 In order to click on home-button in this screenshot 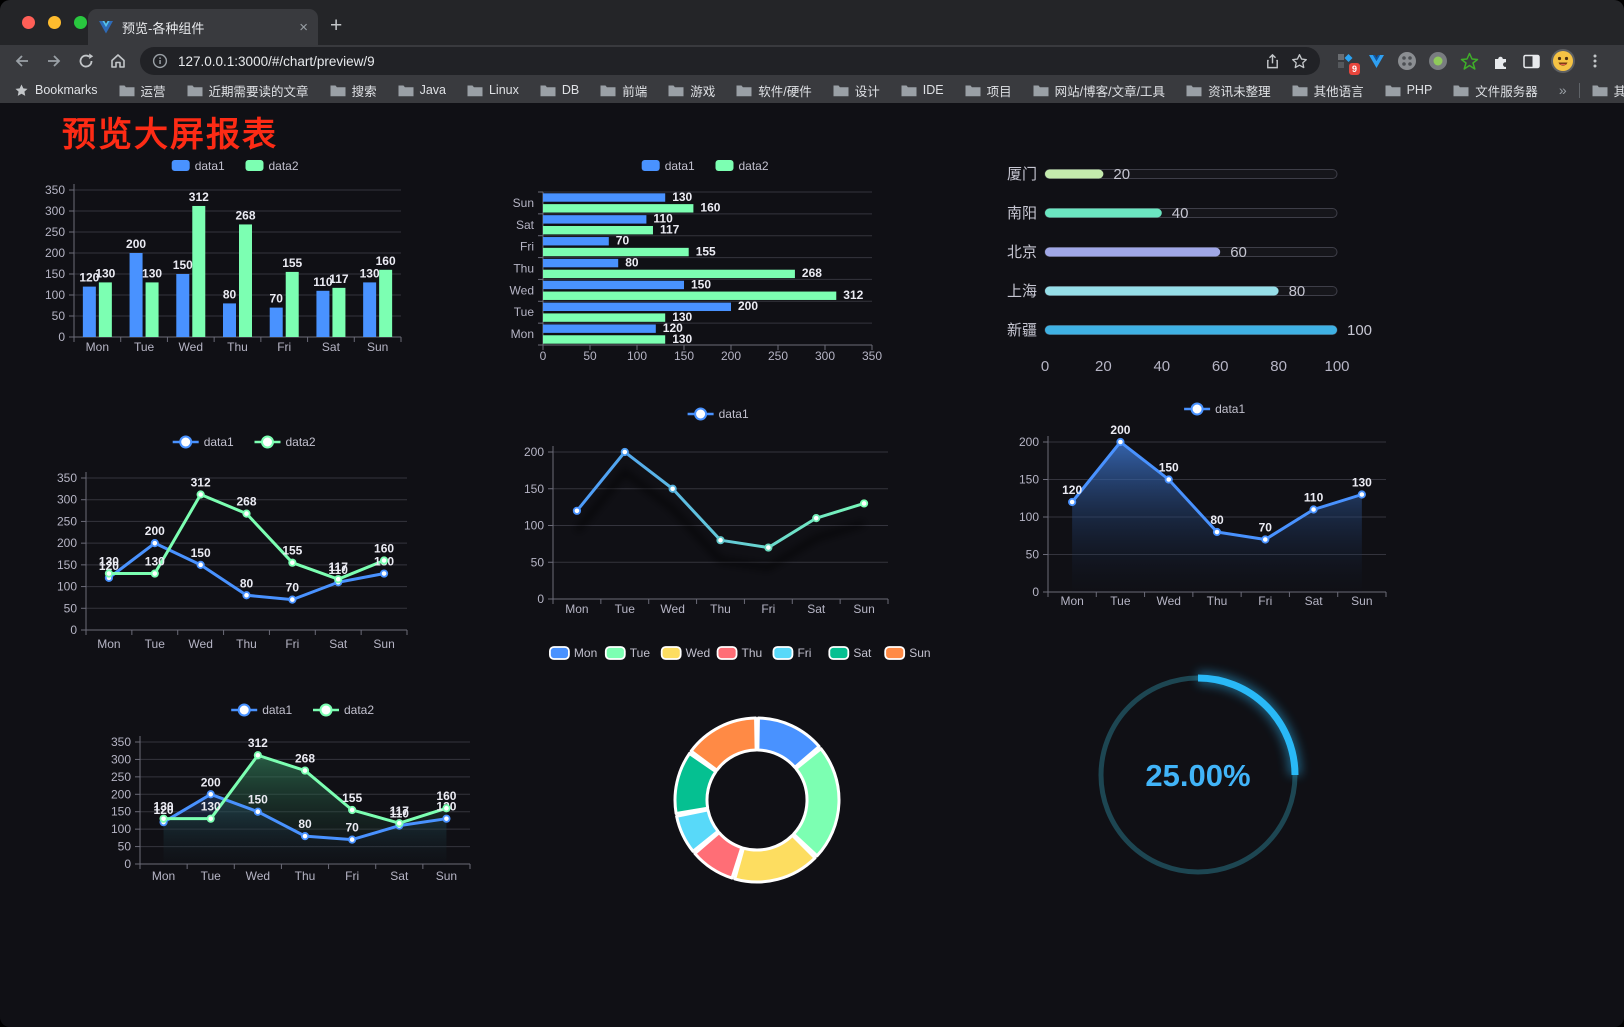, I will do `click(118, 61)`.